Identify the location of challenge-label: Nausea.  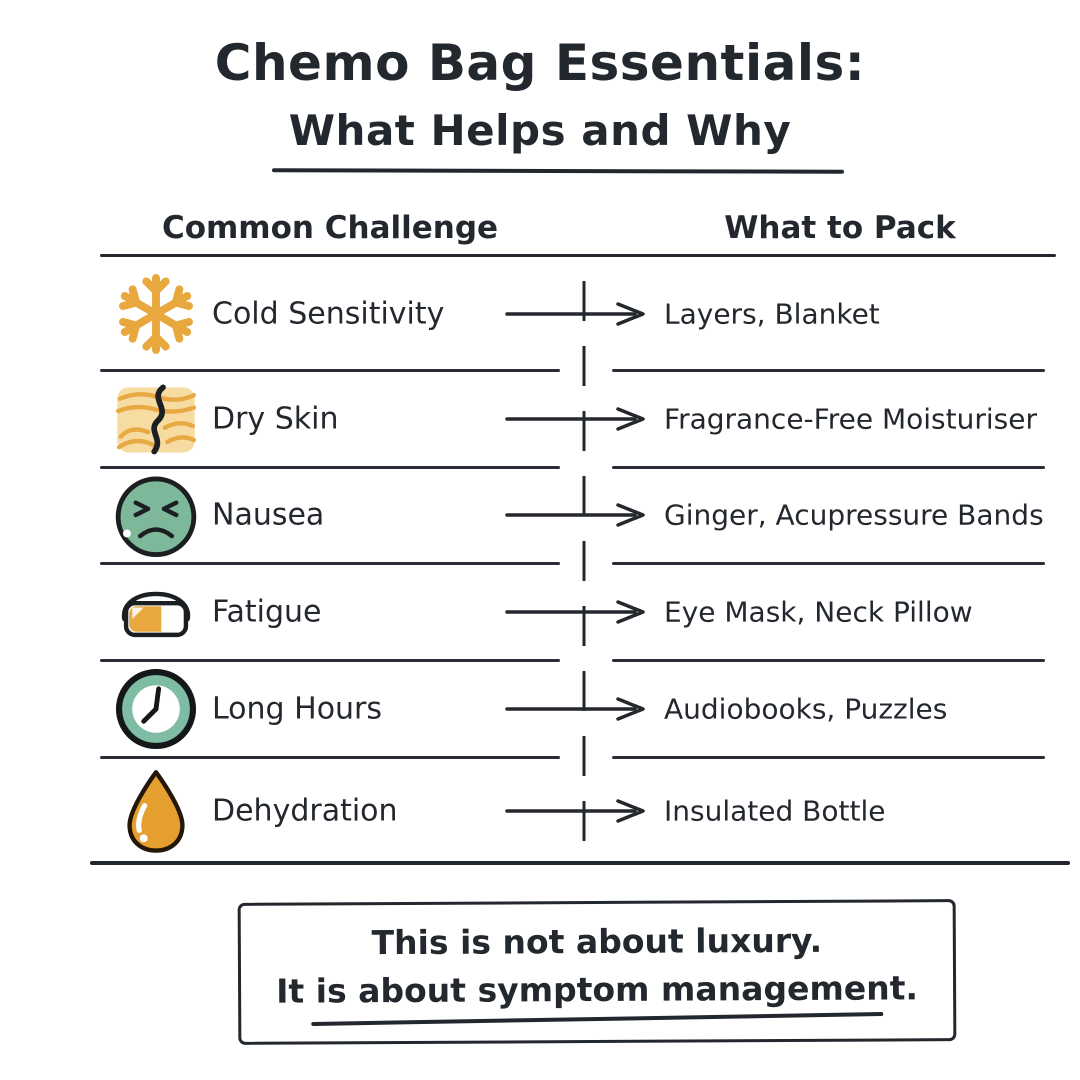
(268, 515).